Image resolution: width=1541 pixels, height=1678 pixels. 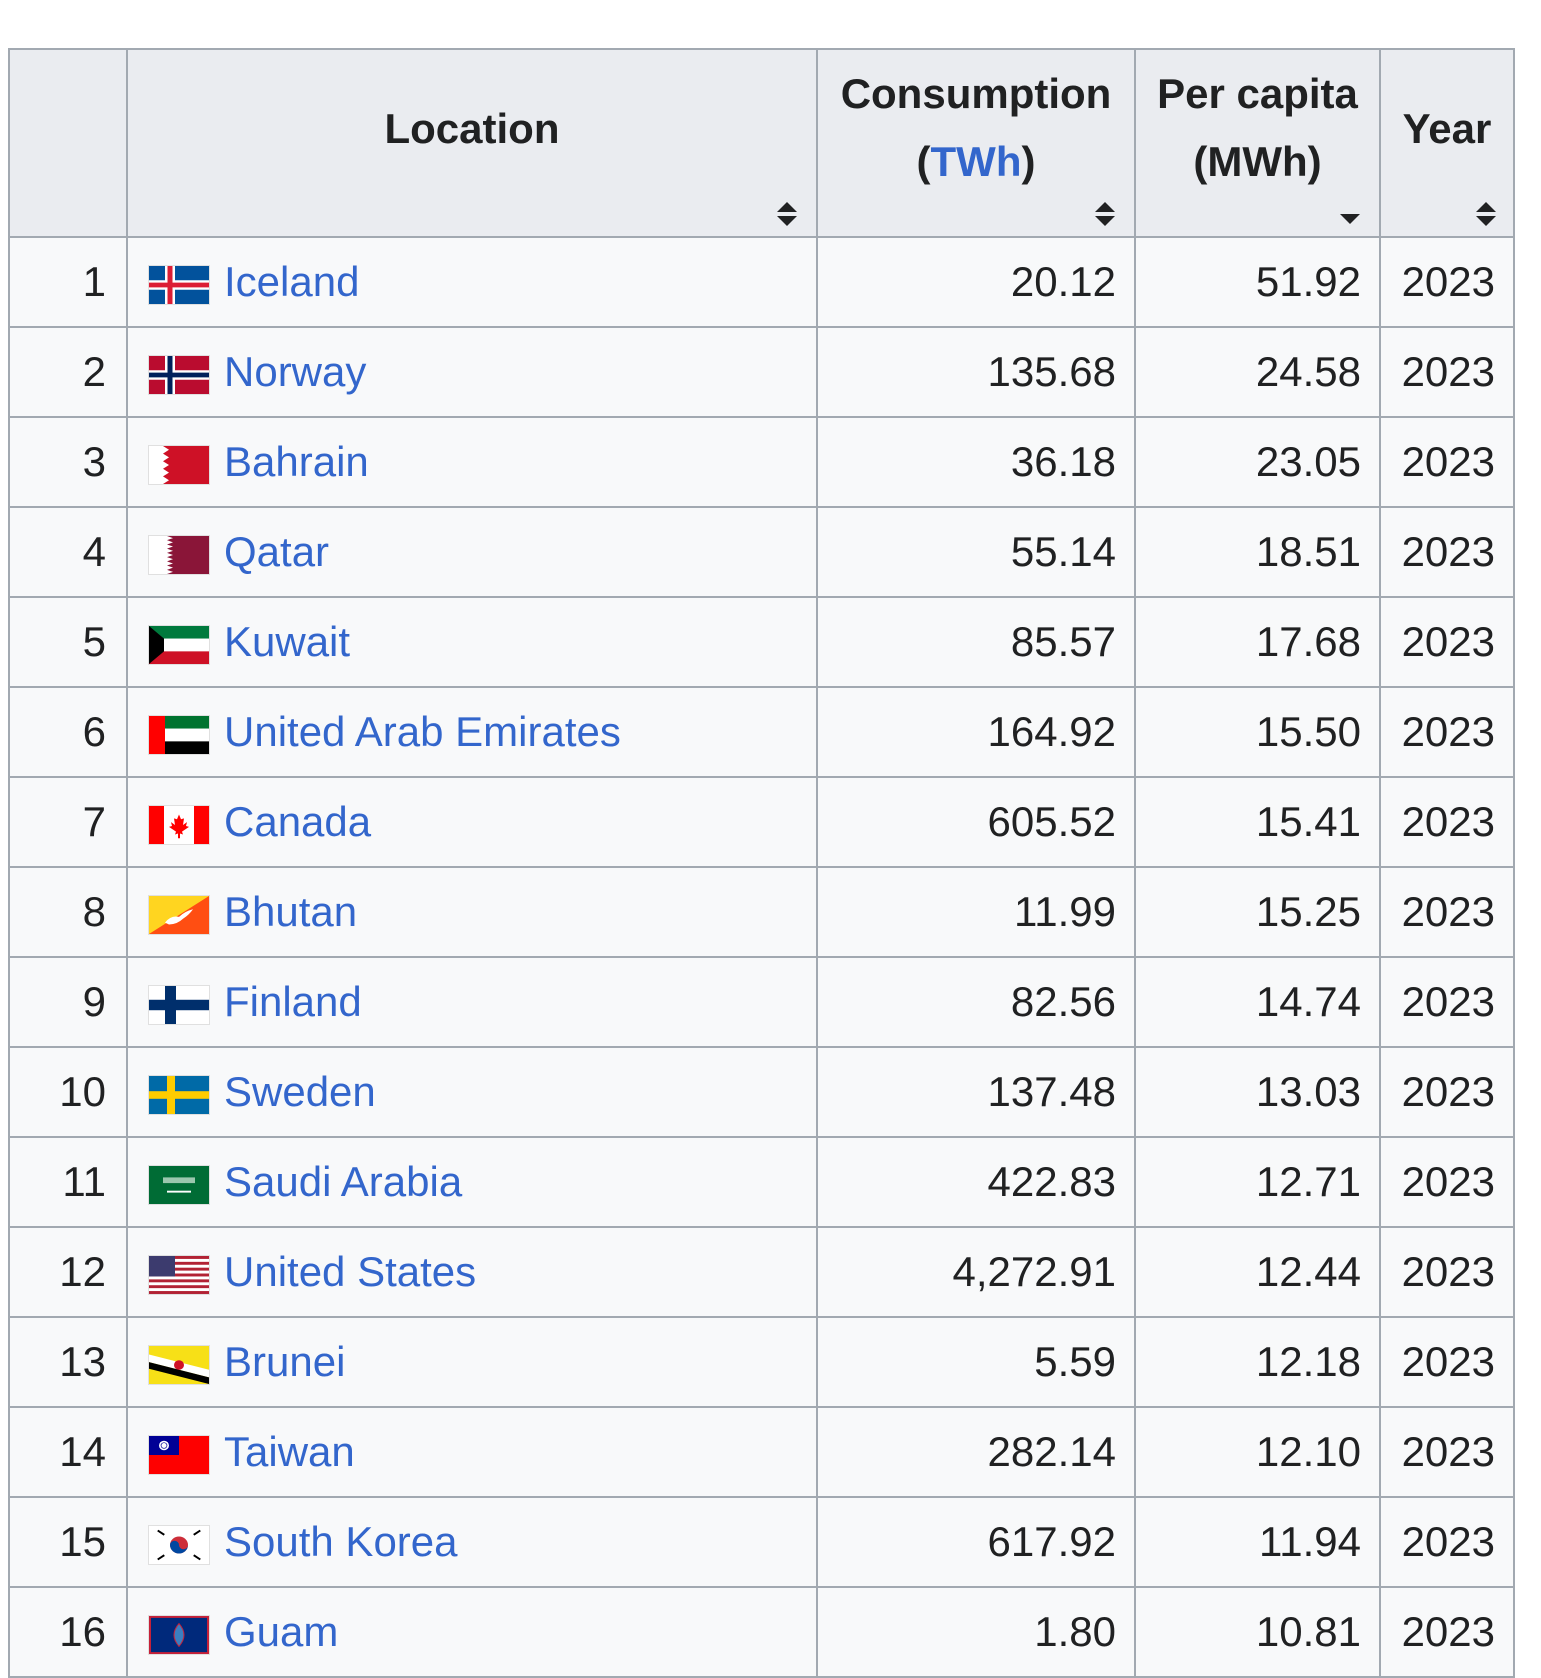 What do you see at coordinates (179, 1364) in the screenshot?
I see `flag-brunei-icon` at bounding box center [179, 1364].